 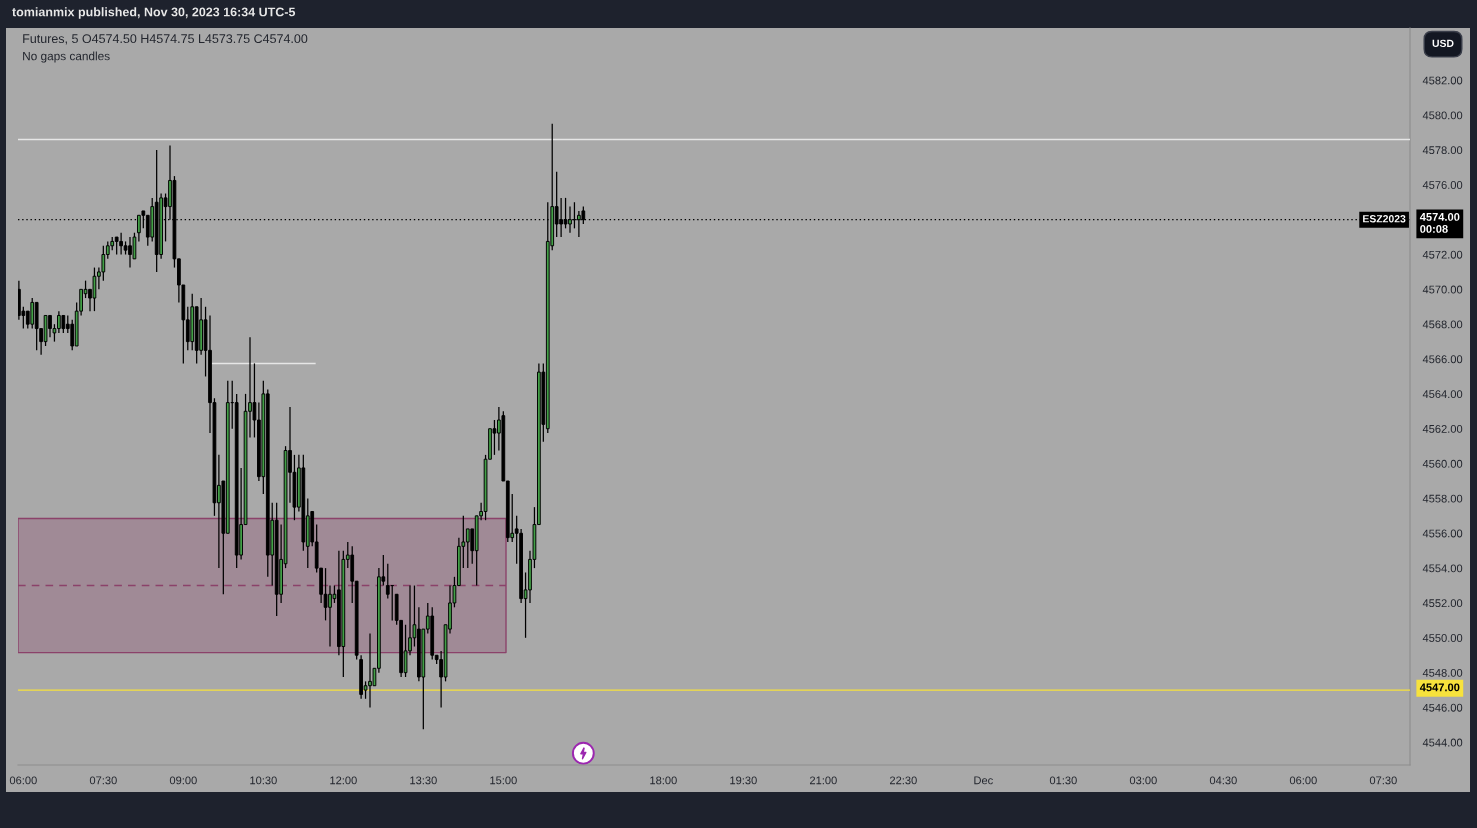 What do you see at coordinates (1439, 223) in the screenshot?
I see `ref-line-label: 4574.00 00:08` at bounding box center [1439, 223].